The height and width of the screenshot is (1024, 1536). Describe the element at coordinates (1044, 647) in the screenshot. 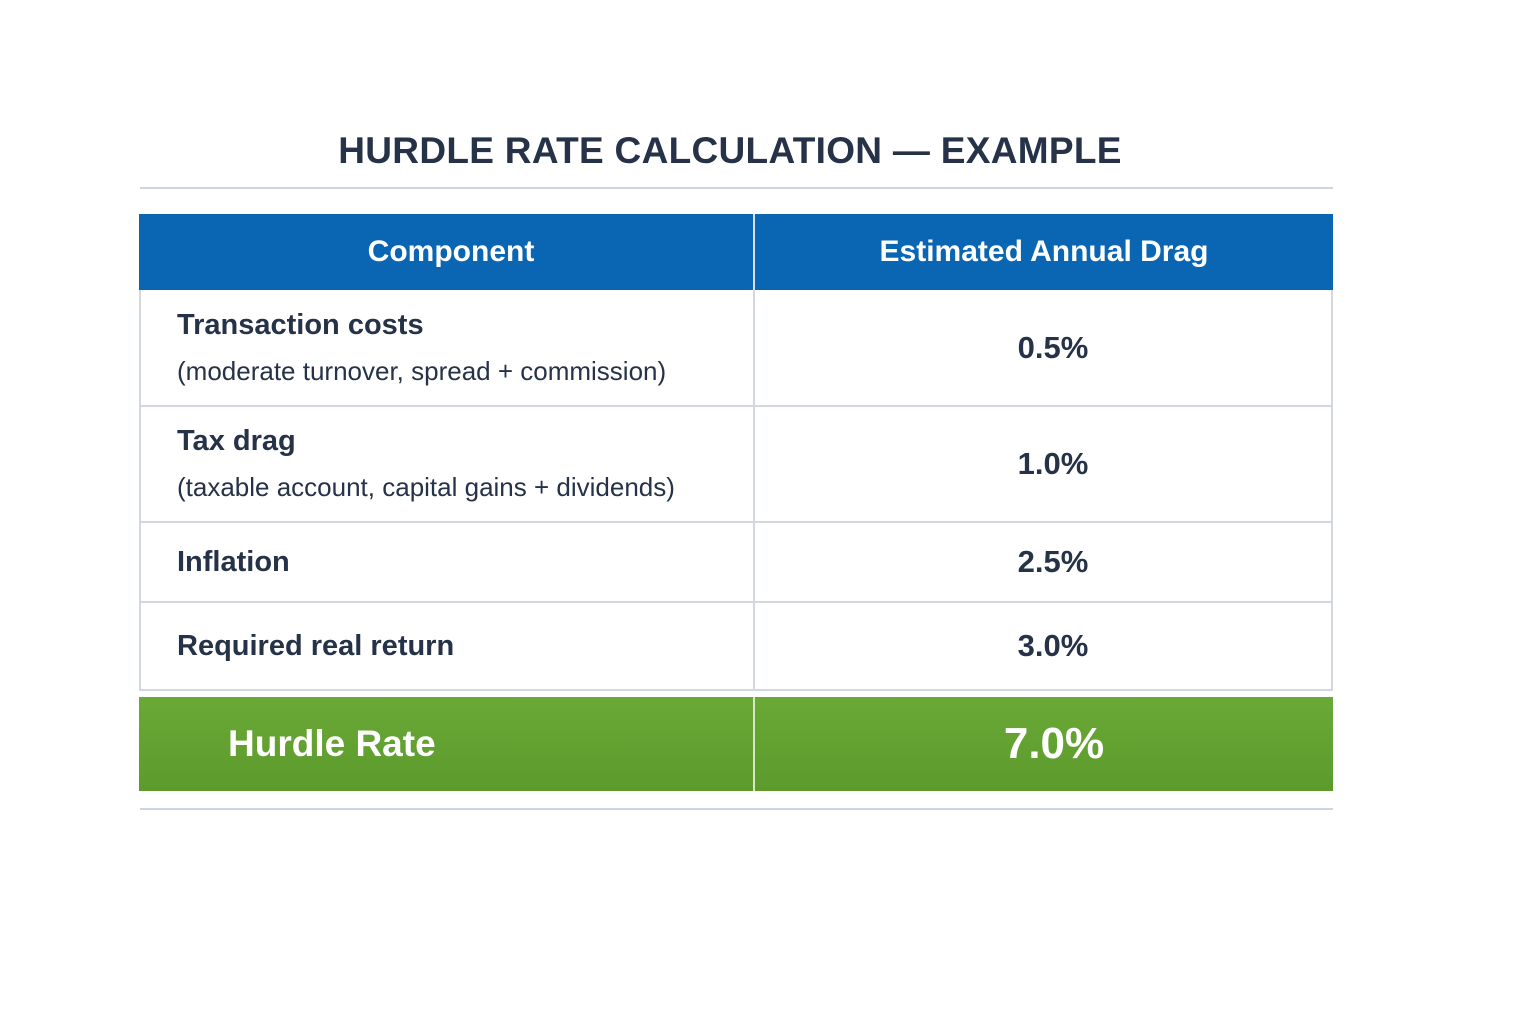

I see `drag-value: 3.0%` at that location.